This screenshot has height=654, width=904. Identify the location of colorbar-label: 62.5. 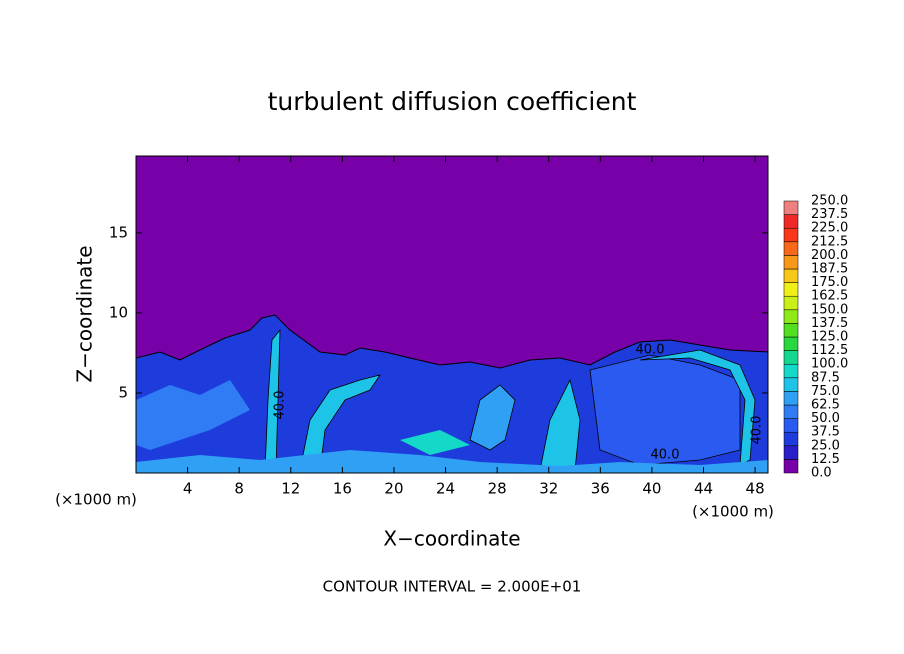
(825, 405).